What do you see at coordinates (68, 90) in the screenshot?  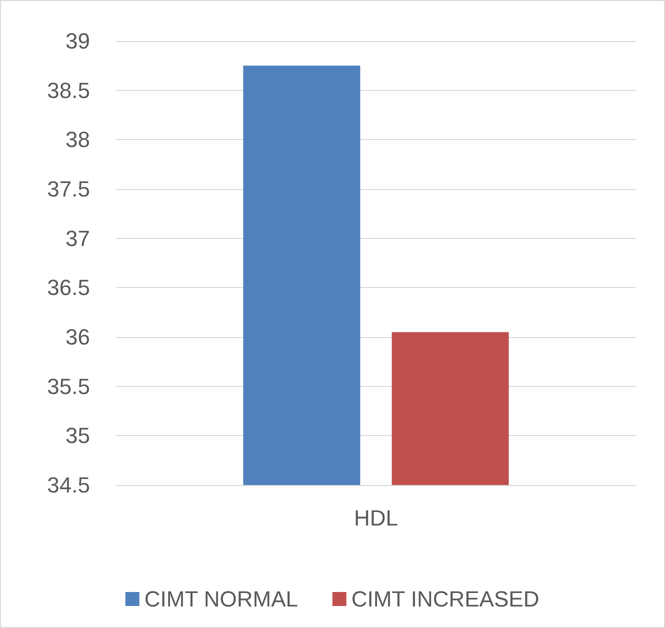 I see `y-tick-label: 38.5` at bounding box center [68, 90].